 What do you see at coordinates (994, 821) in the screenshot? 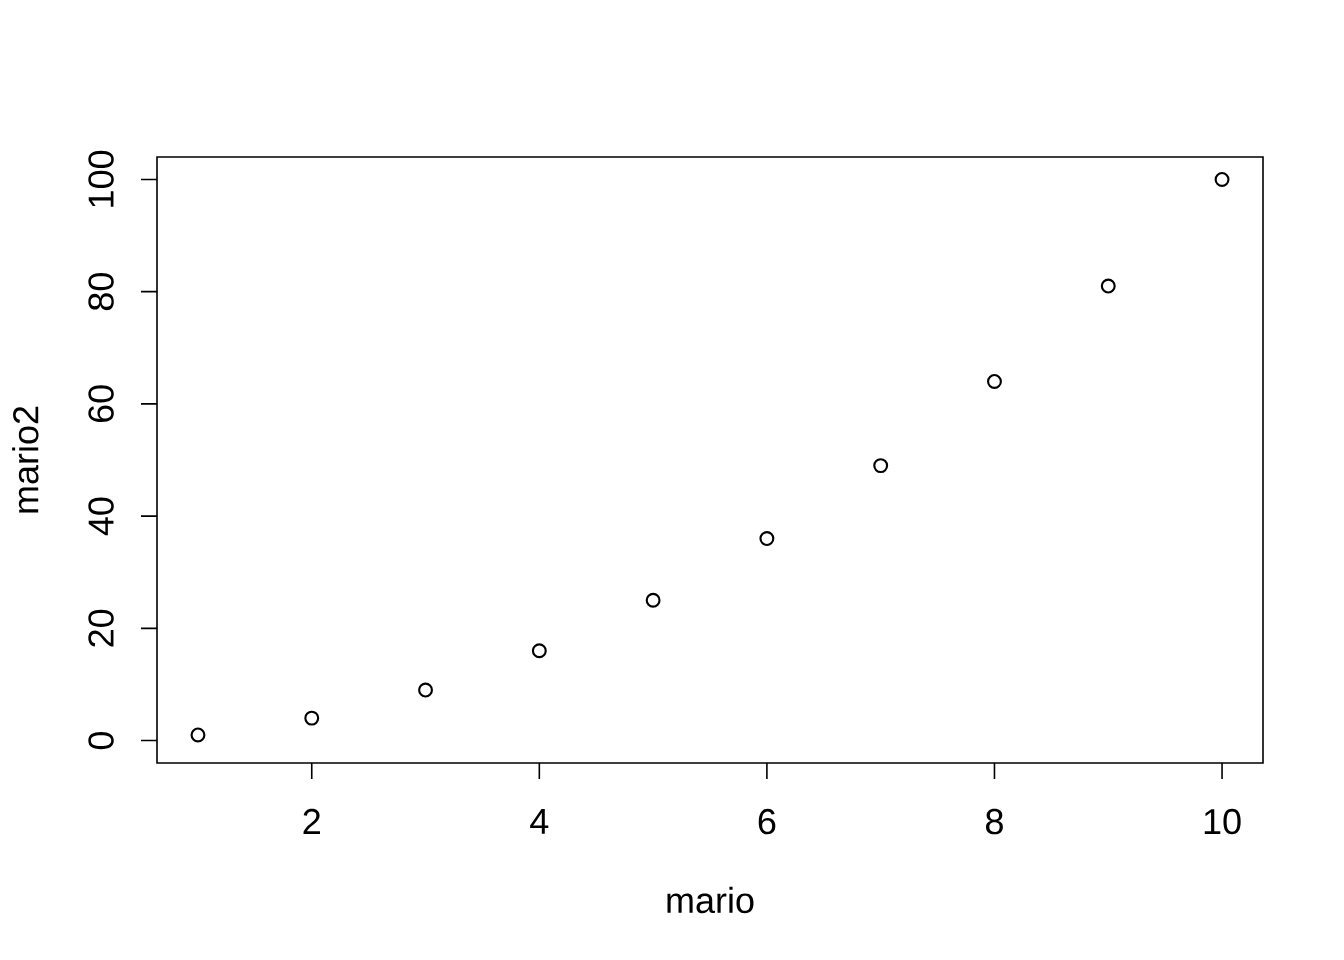
I see `x-tick-label: 8` at bounding box center [994, 821].